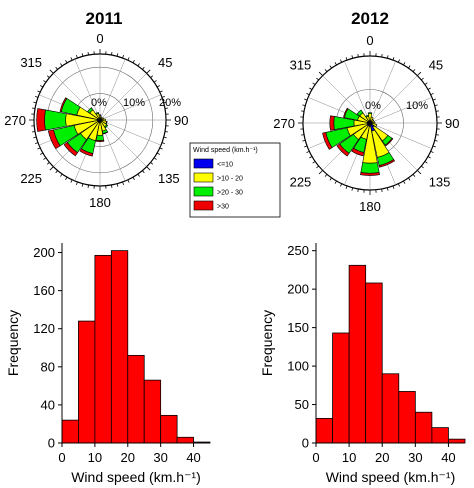 The image size is (474, 488). What do you see at coordinates (104, 18) in the screenshot?
I see `rose-title: 2011` at bounding box center [104, 18].